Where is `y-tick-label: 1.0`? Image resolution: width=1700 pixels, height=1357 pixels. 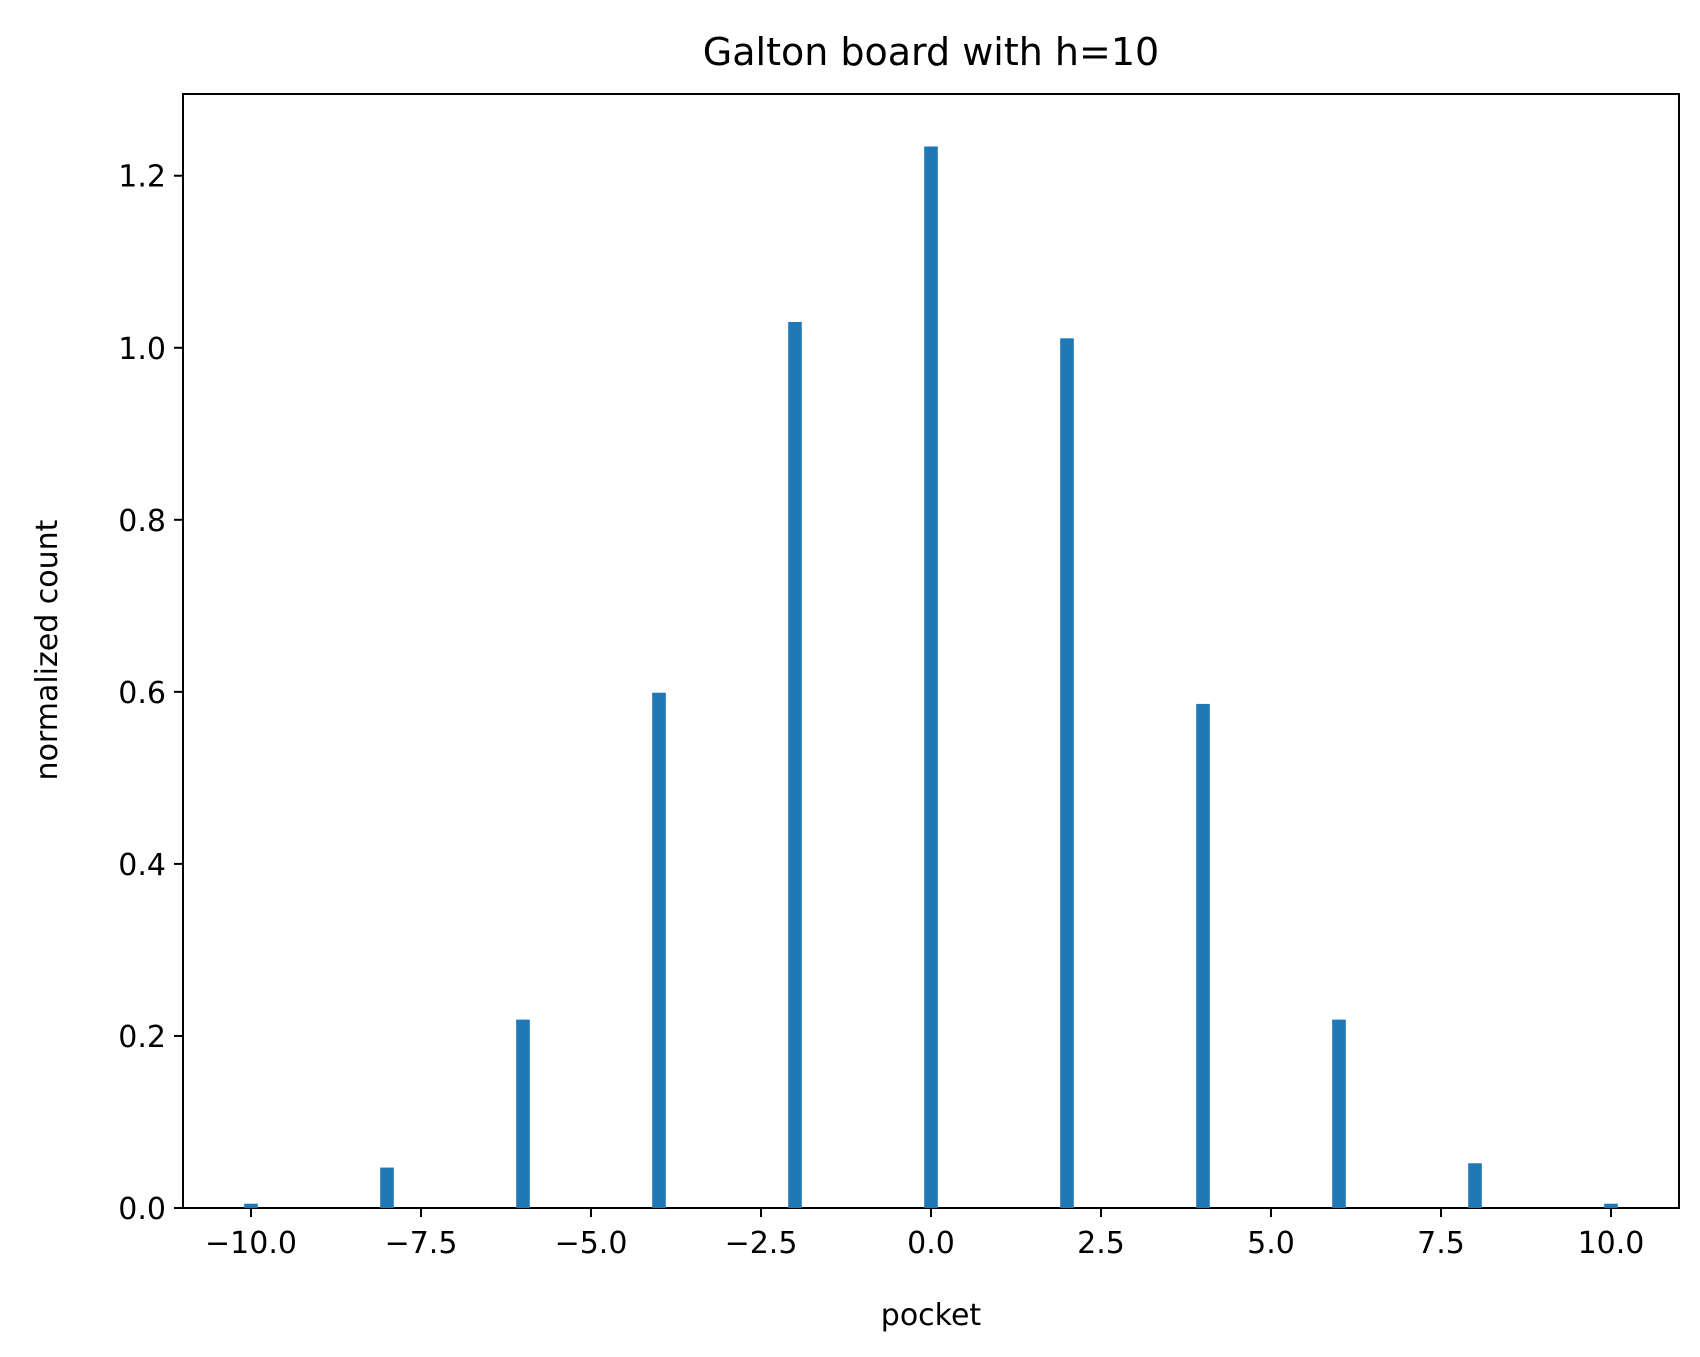 y-tick-label: 1.0 is located at coordinates (142, 349).